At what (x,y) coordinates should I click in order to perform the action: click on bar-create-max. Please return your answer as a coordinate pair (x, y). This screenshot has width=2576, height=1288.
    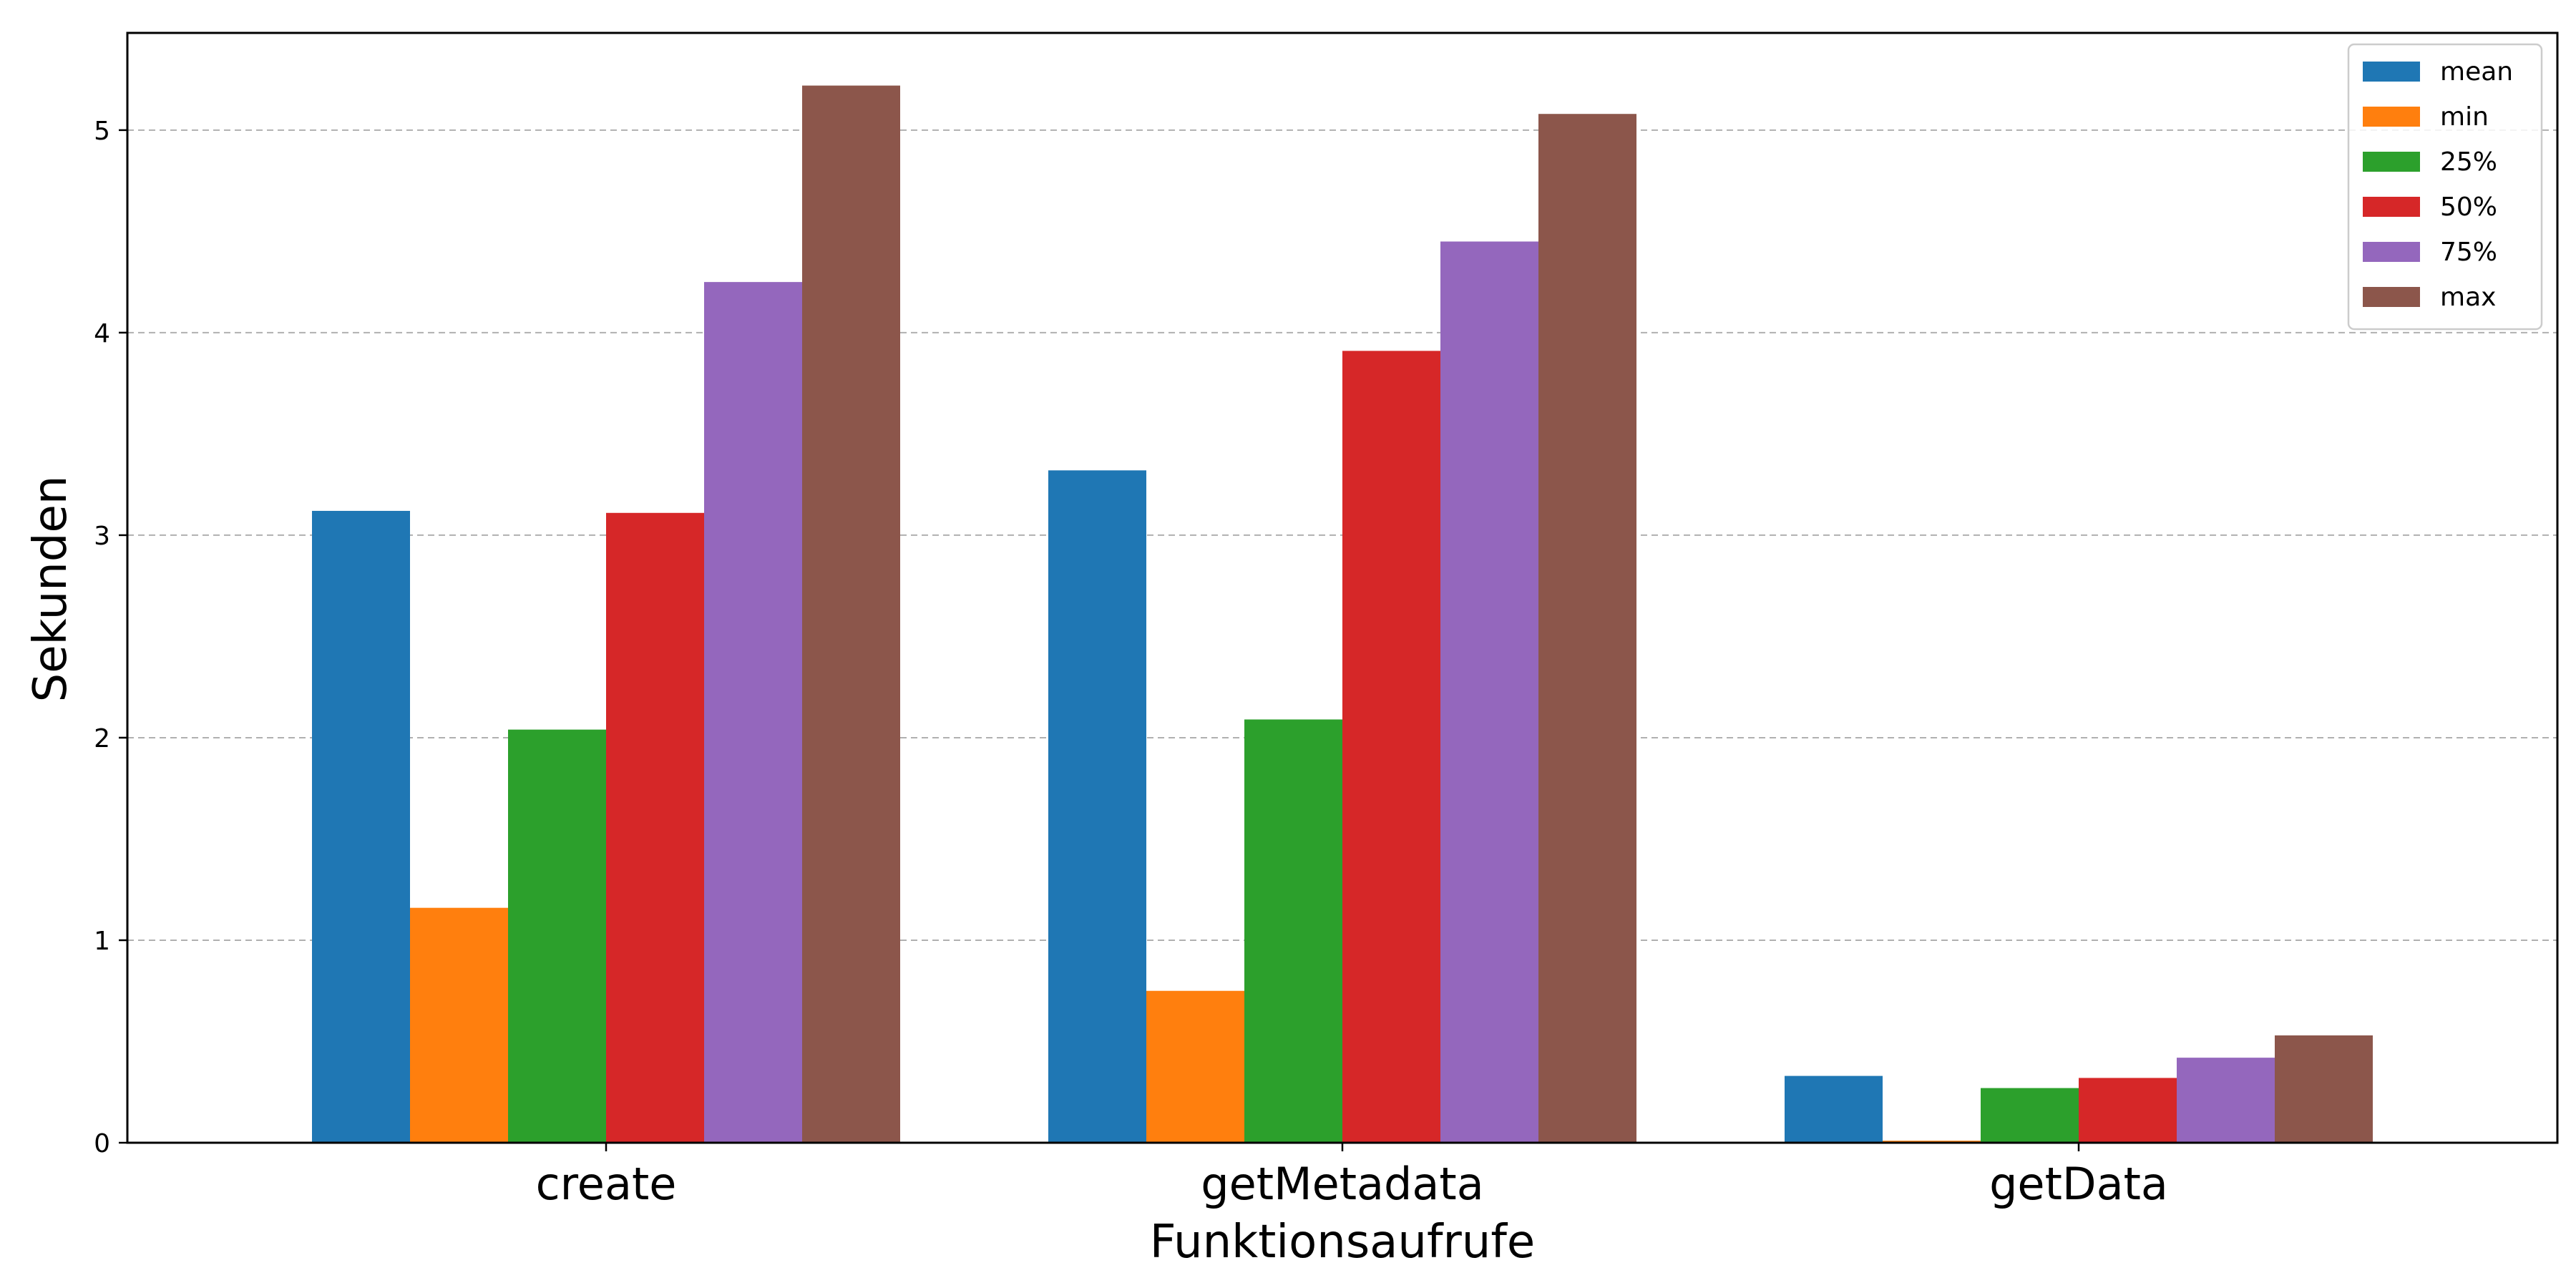
    Looking at the image, I should click on (851, 614).